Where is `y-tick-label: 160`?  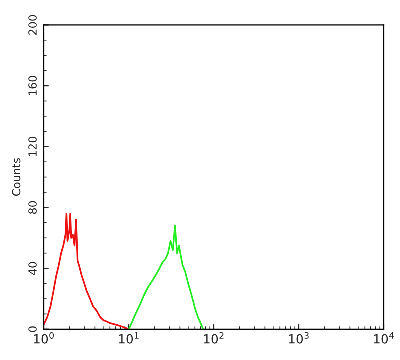 y-tick-label: 160 is located at coordinates (32, 86).